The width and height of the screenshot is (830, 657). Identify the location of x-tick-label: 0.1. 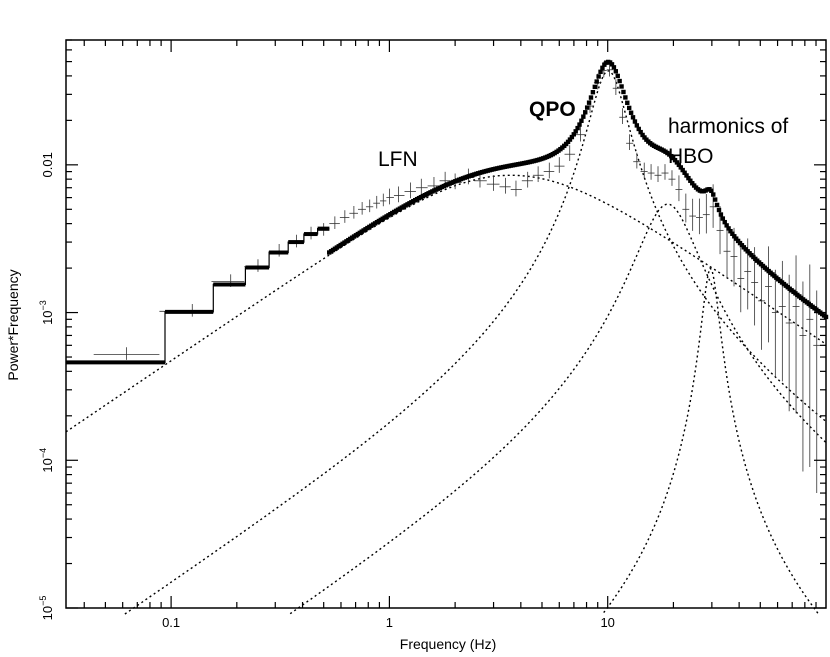
(171, 622).